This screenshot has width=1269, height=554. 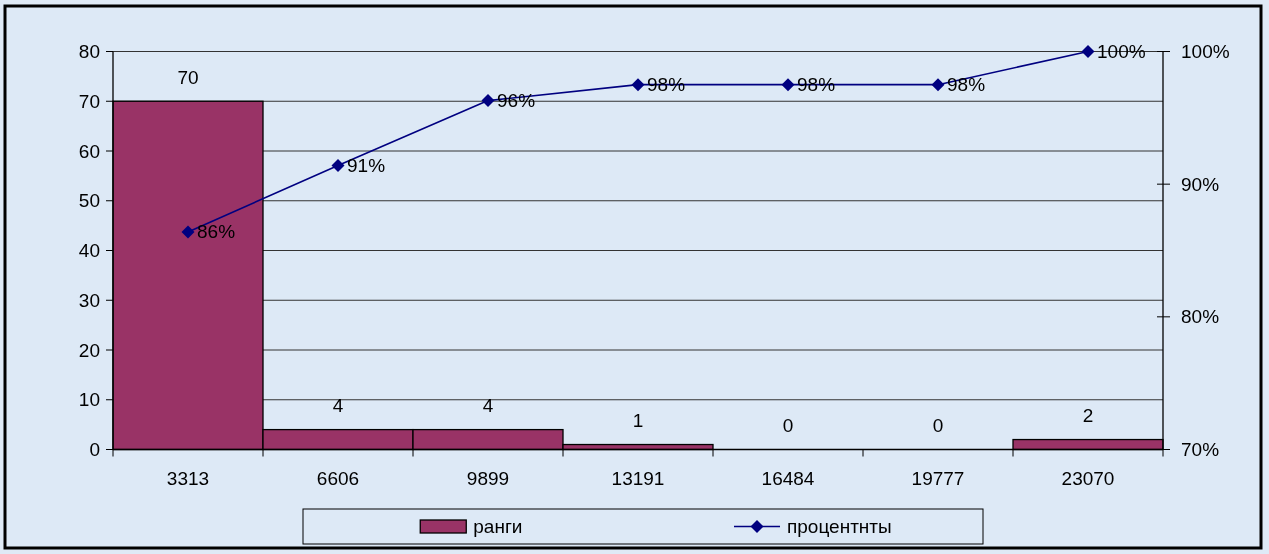 What do you see at coordinates (89, 51) in the screenshot?
I see `y-tick-label: 80` at bounding box center [89, 51].